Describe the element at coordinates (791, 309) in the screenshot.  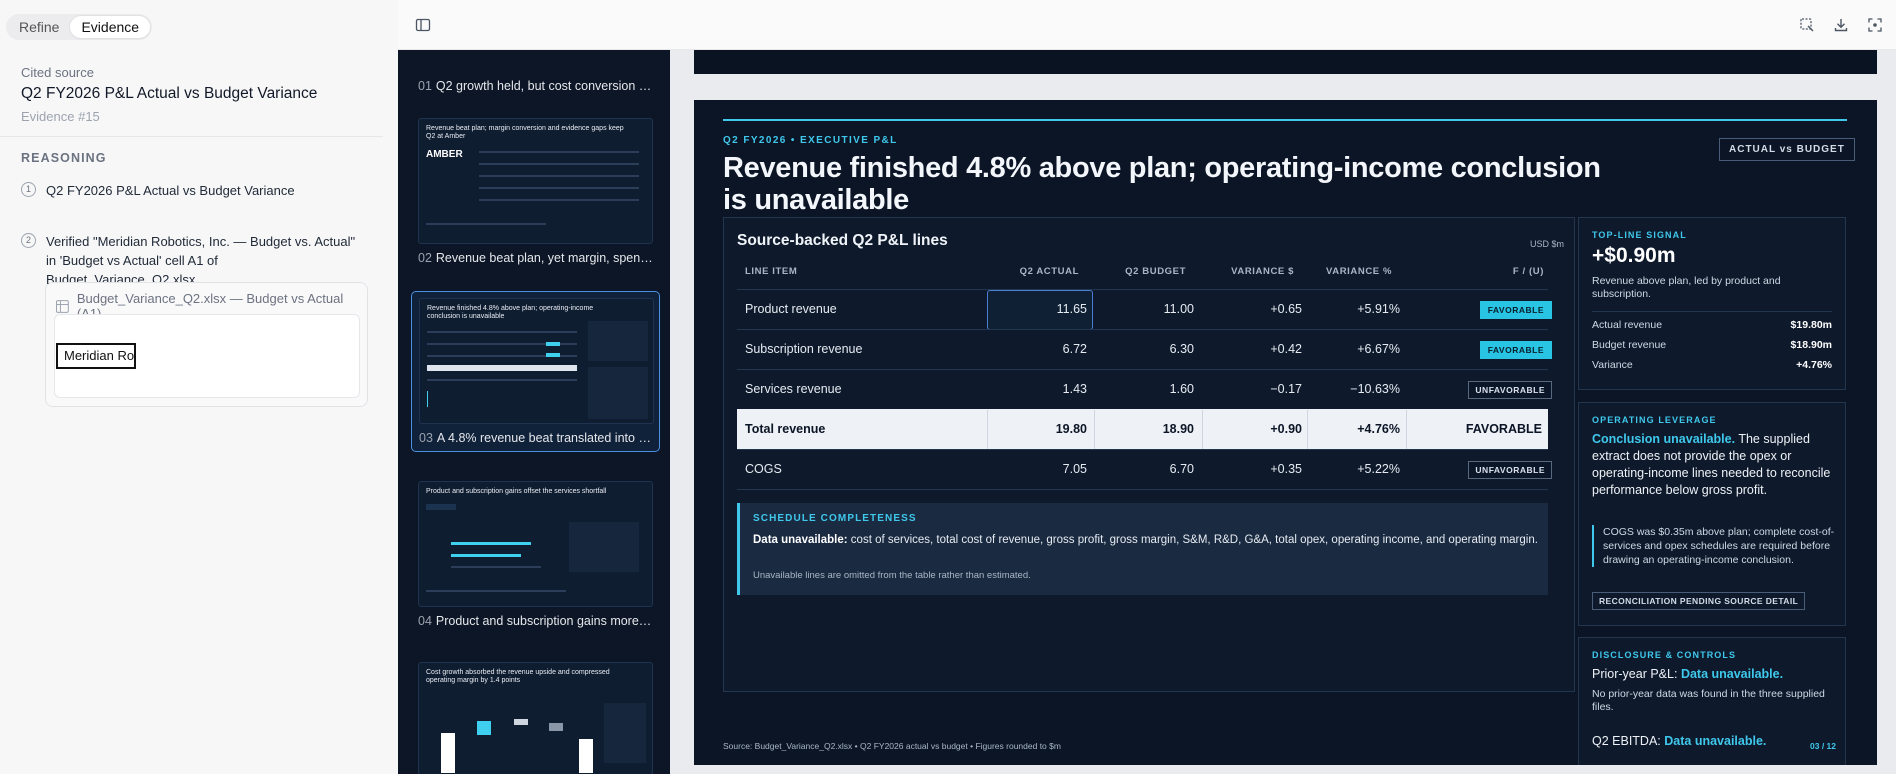
I see `line-item: Product revenue` at that location.